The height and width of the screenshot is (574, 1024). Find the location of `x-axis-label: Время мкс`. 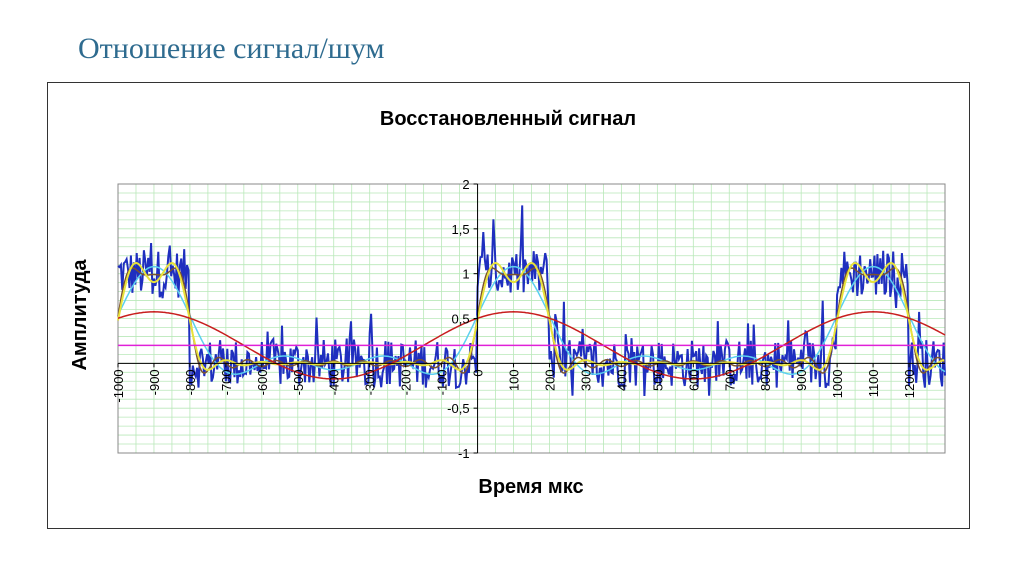

x-axis-label: Время мкс is located at coordinates (530, 487).